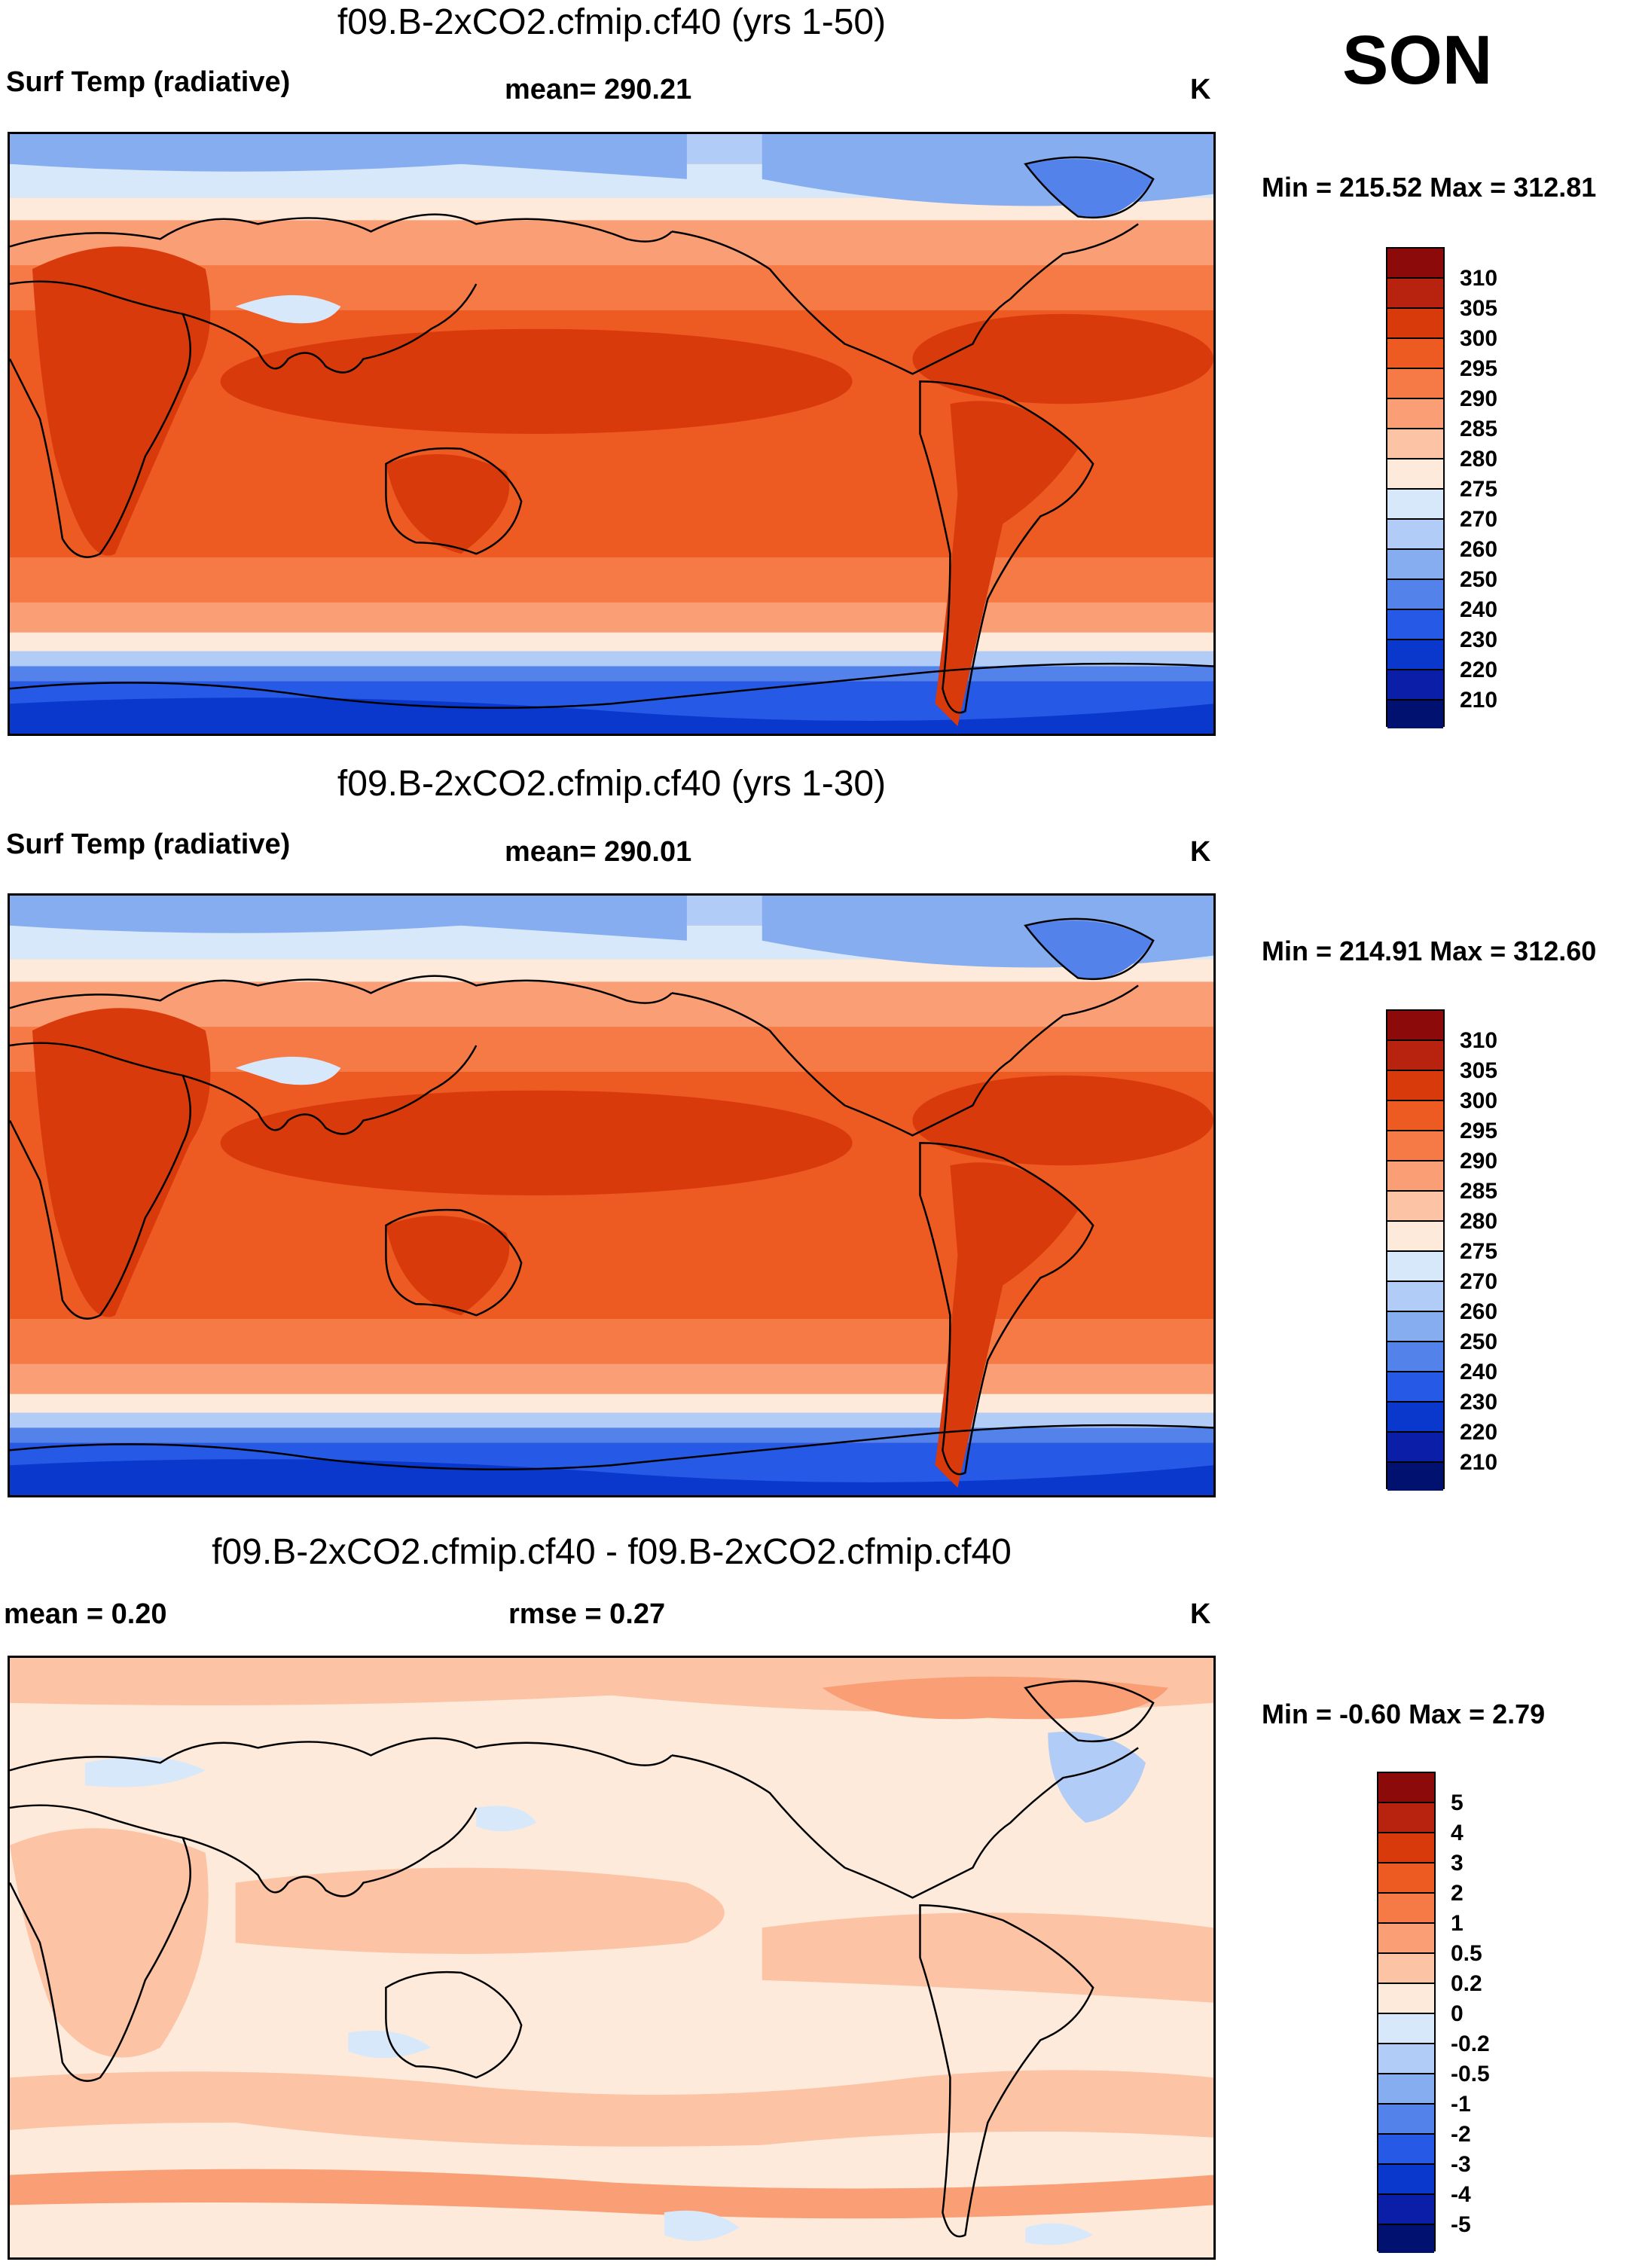 This screenshot has height=2268, width=1633. I want to click on colorbar-tick-label: 0.5, so click(1466, 1953).